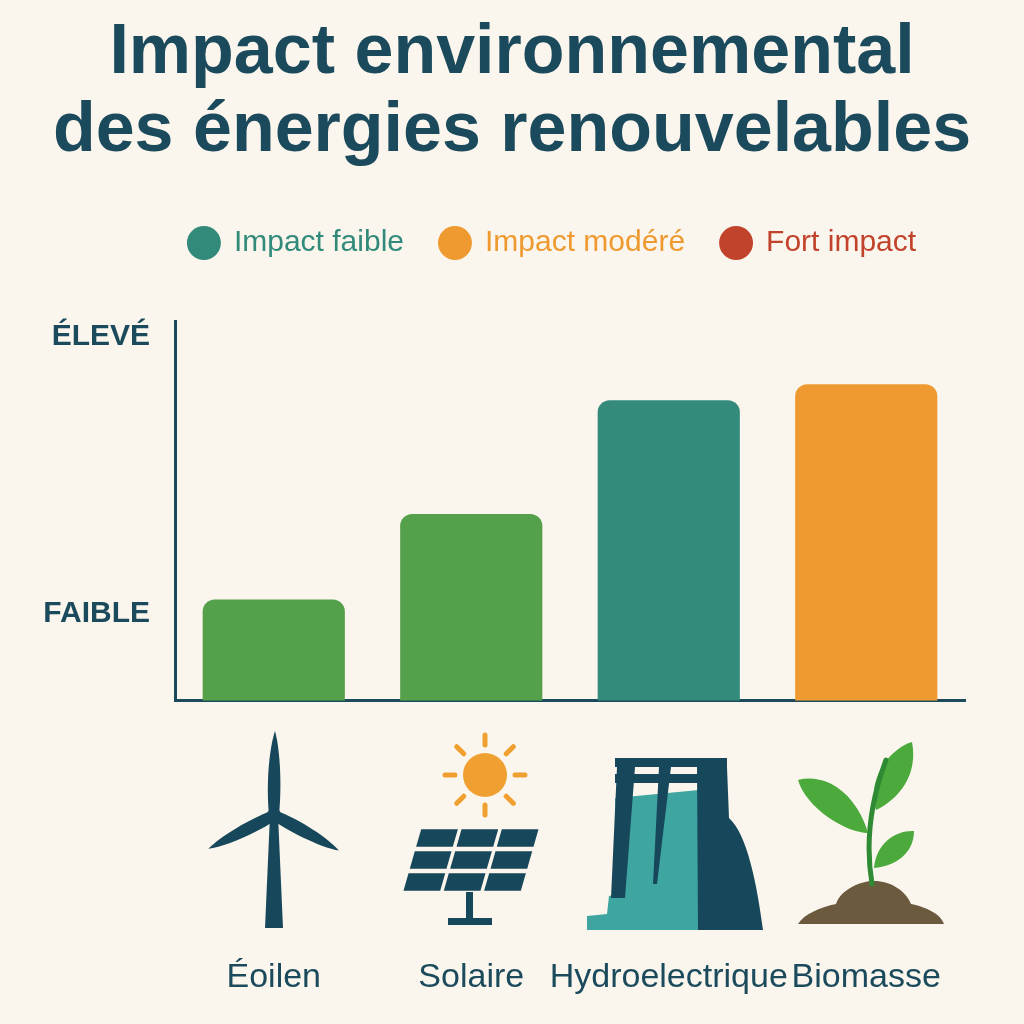 This screenshot has width=1024, height=1024. I want to click on legend-label: Fort impact, so click(841, 241).